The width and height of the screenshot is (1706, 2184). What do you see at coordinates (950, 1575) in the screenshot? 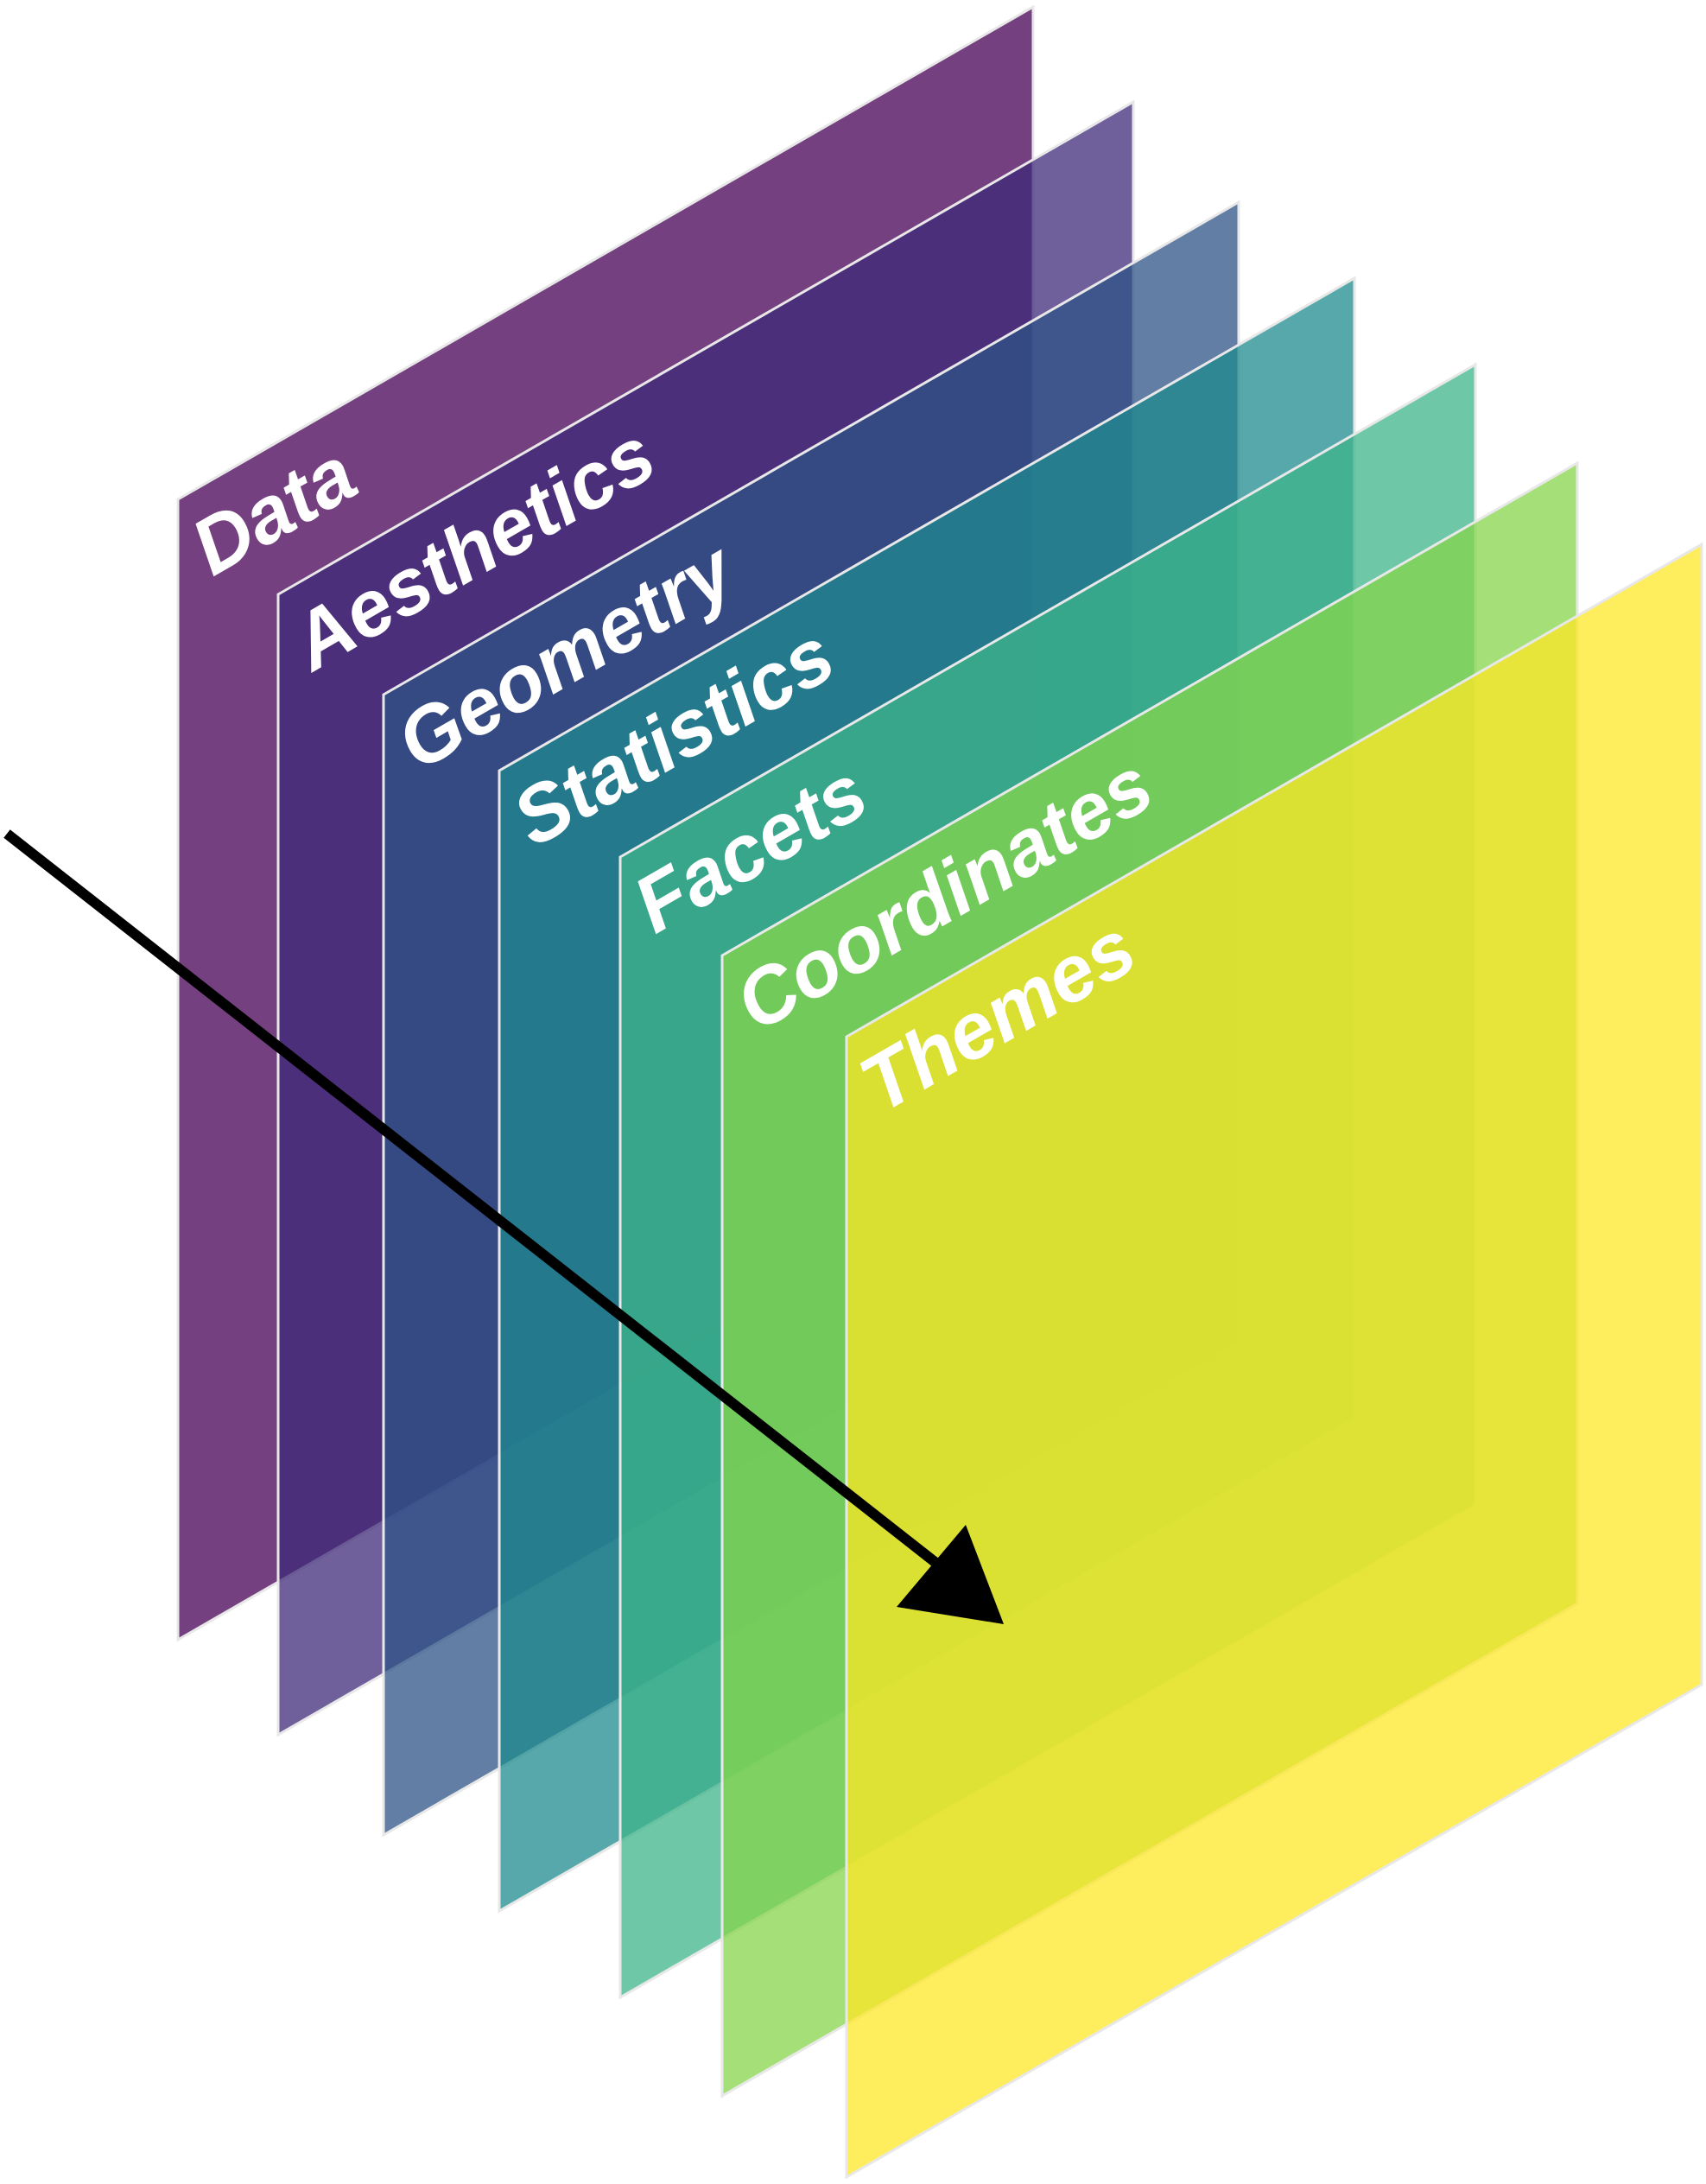
I see `arrow-head` at bounding box center [950, 1575].